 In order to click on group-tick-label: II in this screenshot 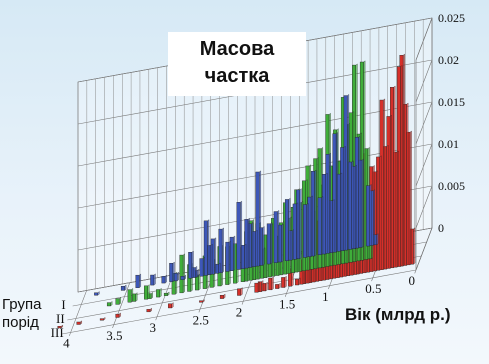, I will do `click(60, 318)`.